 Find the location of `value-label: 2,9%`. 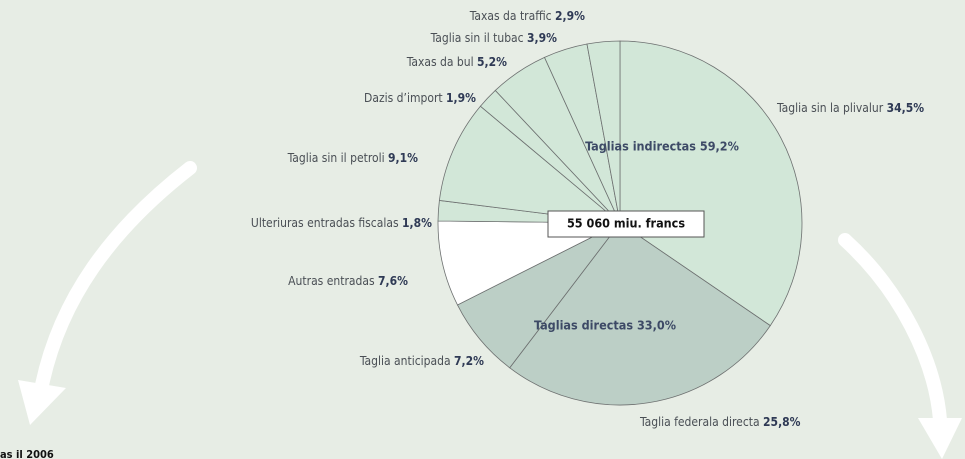

value-label: 2,9% is located at coordinates (570, 16).